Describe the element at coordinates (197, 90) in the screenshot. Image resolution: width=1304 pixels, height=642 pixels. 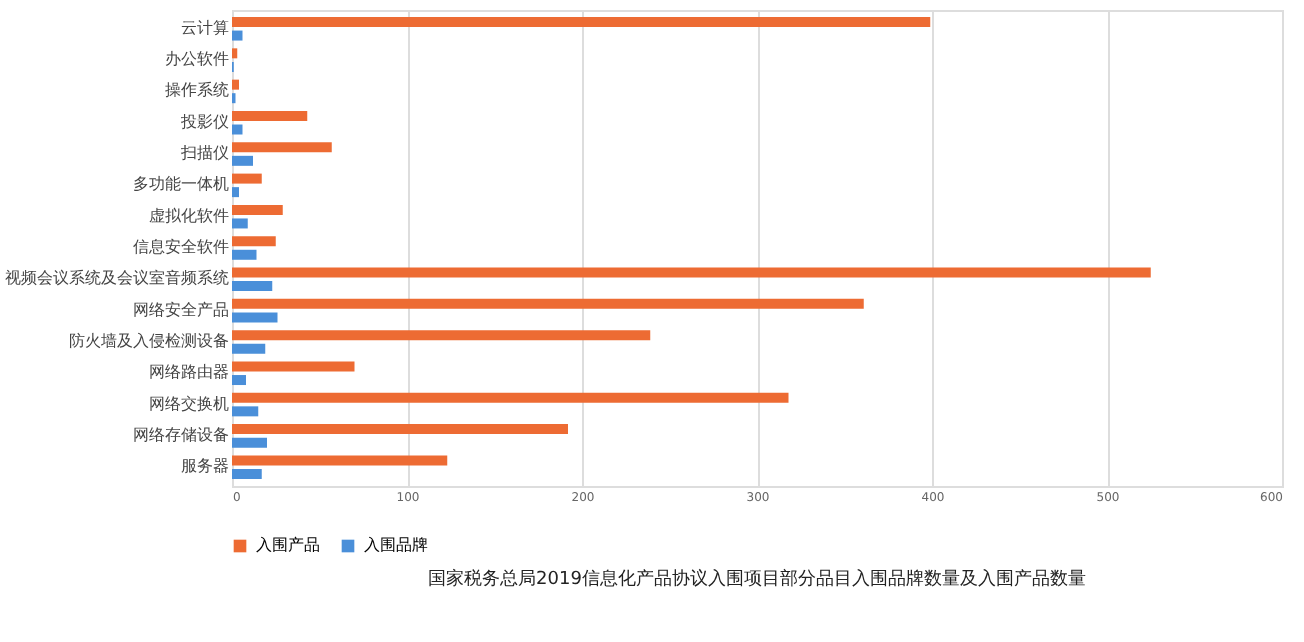
I see `y-tick-label: 操作系统` at that location.